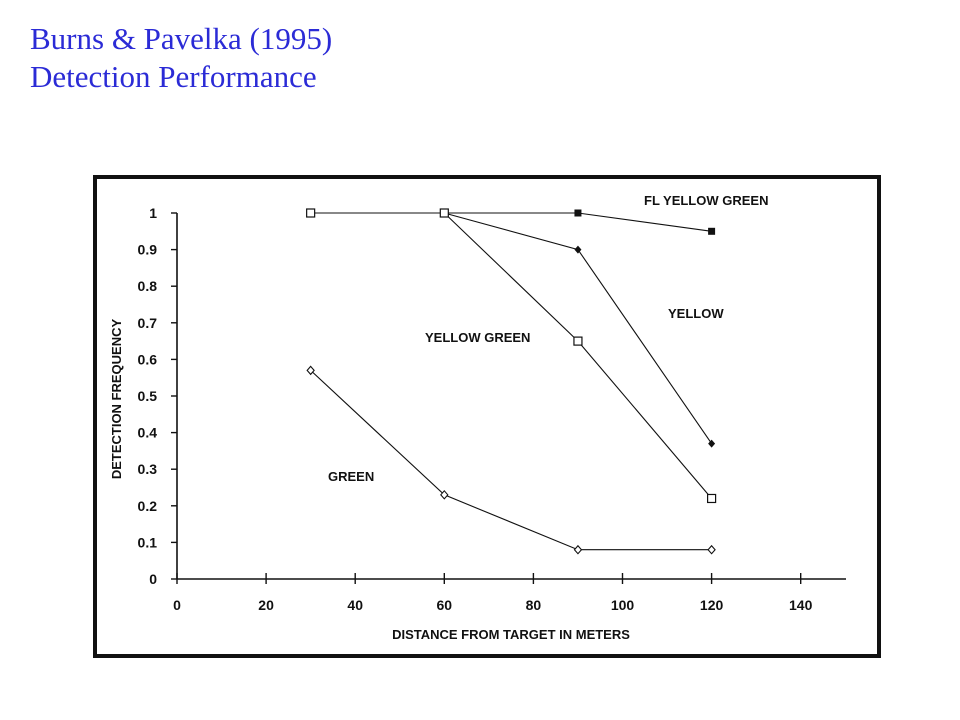 This screenshot has height=720, width=960. What do you see at coordinates (148, 250) in the screenshot?
I see `y-tick-label: 0.9` at bounding box center [148, 250].